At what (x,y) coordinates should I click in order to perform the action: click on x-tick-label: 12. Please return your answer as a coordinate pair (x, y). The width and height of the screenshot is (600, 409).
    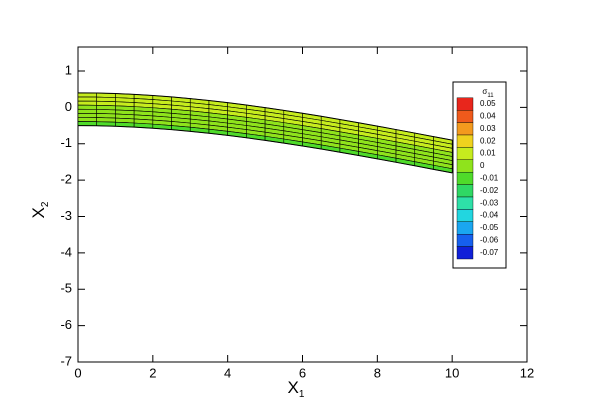
    Looking at the image, I should click on (527, 372).